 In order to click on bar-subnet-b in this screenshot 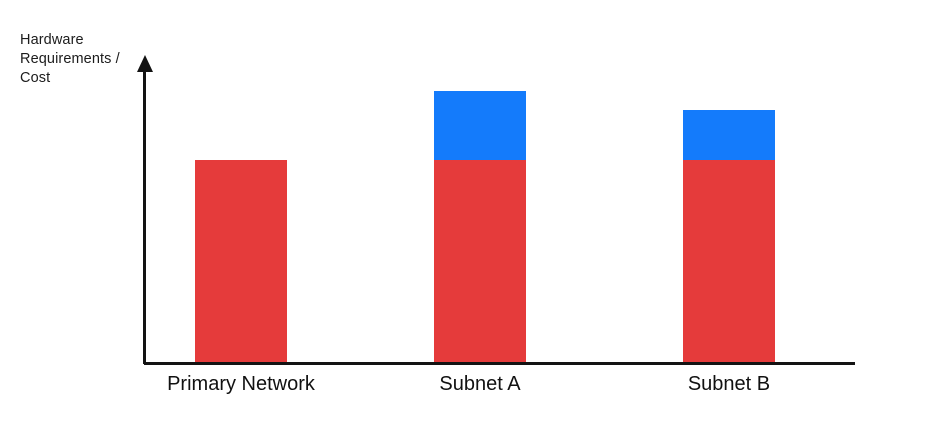, I will do `click(729, 235)`.